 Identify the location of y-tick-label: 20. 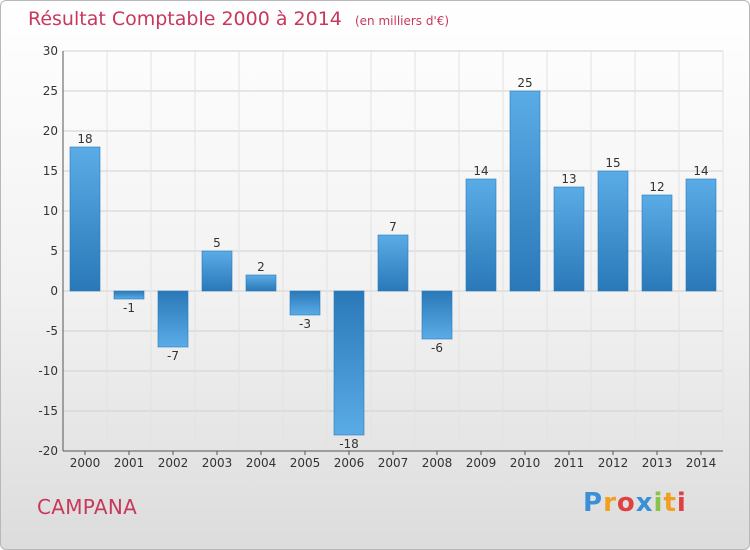
(50, 131).